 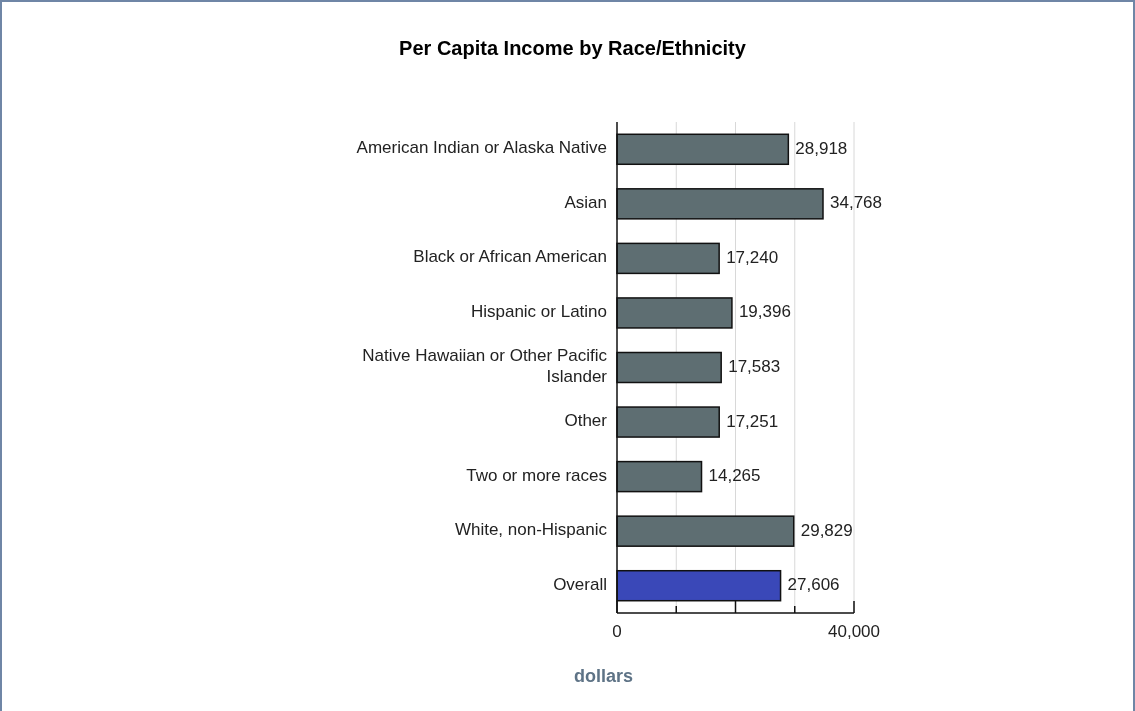 I want to click on data-label: 17,251, so click(x=752, y=421).